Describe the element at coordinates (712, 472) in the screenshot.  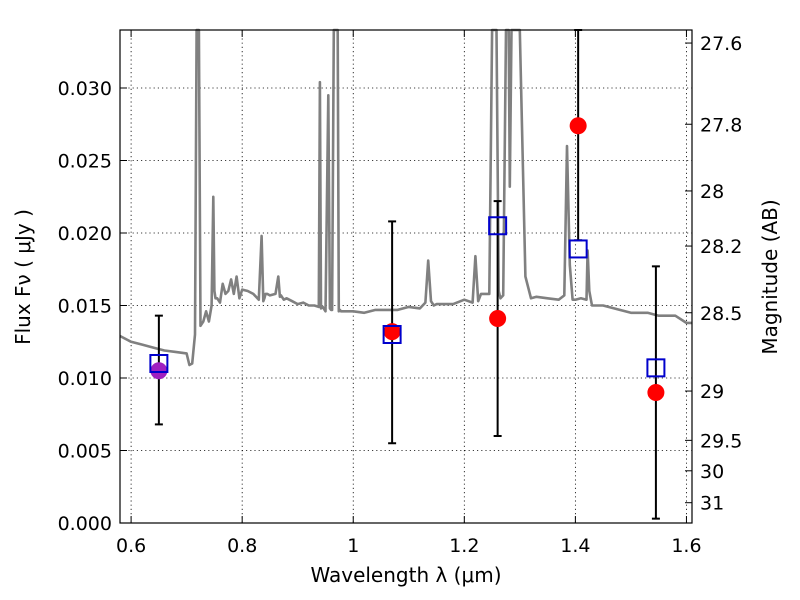
I see `right-tick-label: 30` at that location.